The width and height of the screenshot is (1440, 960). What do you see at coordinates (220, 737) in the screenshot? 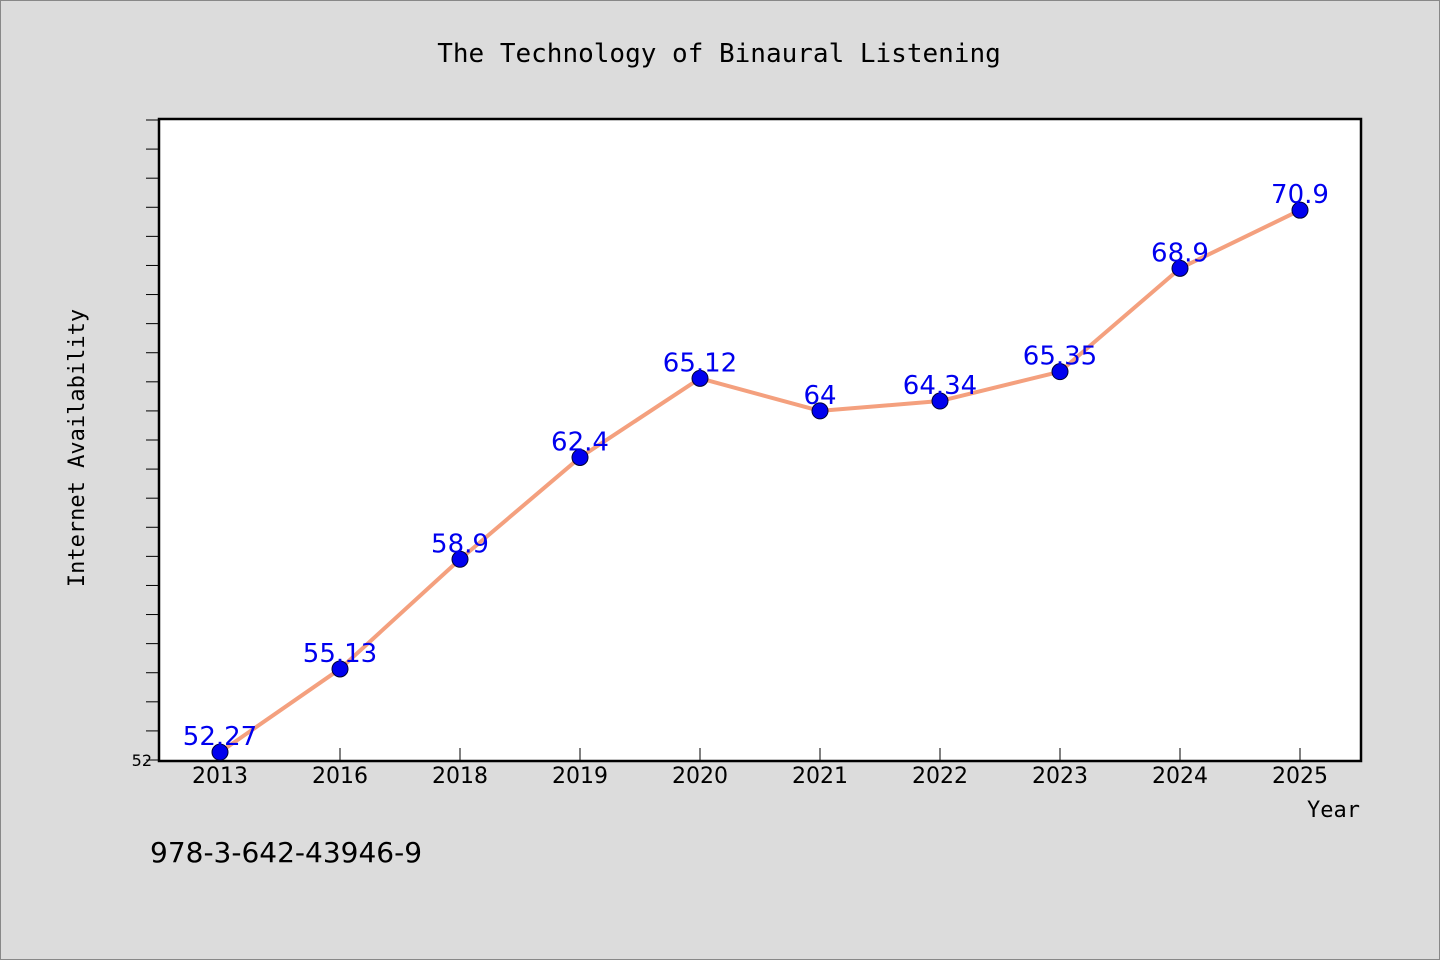
I see `data-label: 52.27` at bounding box center [220, 737].